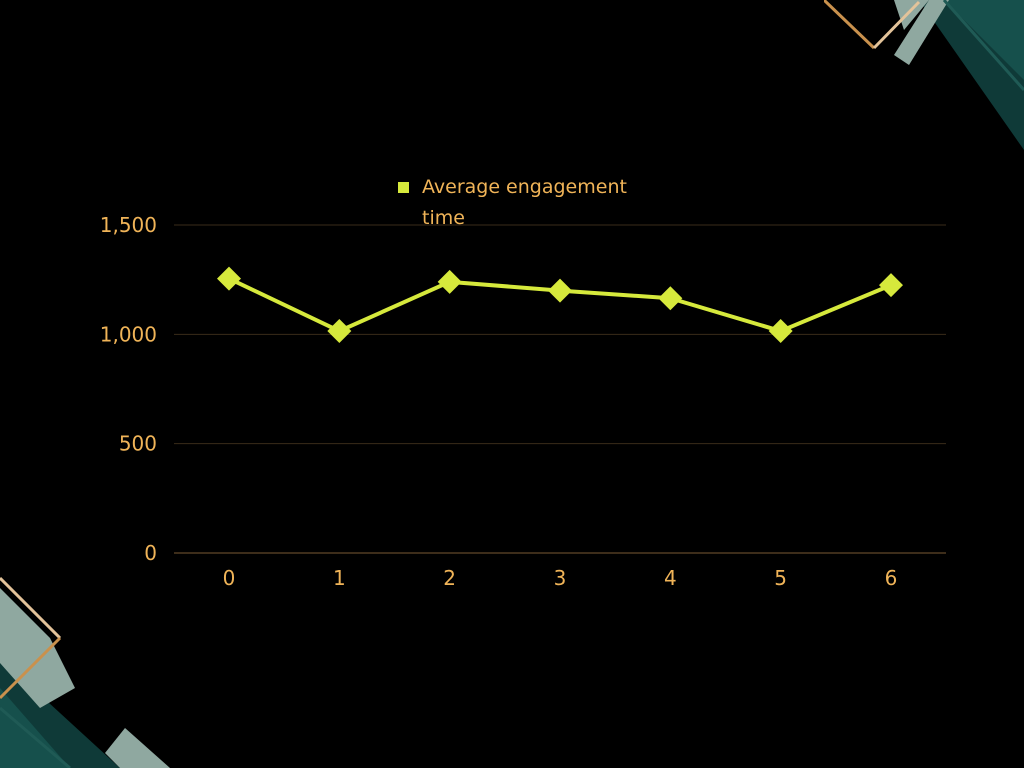  Describe the element at coordinates (524, 187) in the screenshot. I see `legend-label-line-1: Average engagement` at that location.